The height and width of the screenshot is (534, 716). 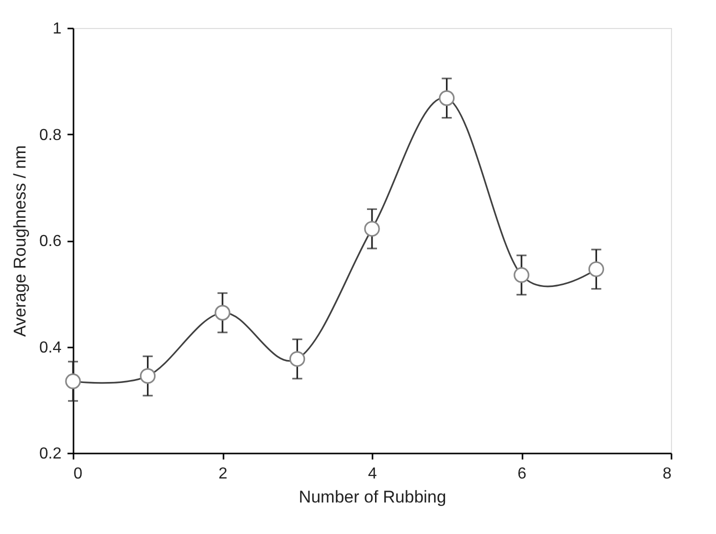 I want to click on x-tick-label: 8, so click(x=667, y=474).